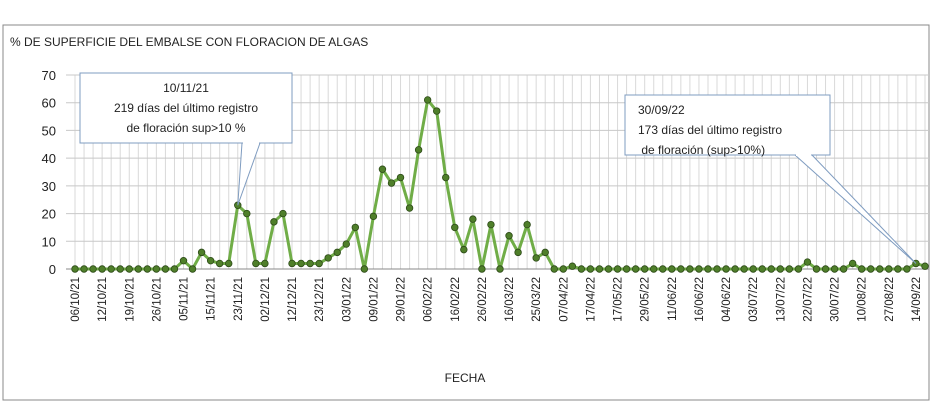 This screenshot has width=934, height=408. I want to click on x-tick-label: 09/01/22, so click(374, 299).